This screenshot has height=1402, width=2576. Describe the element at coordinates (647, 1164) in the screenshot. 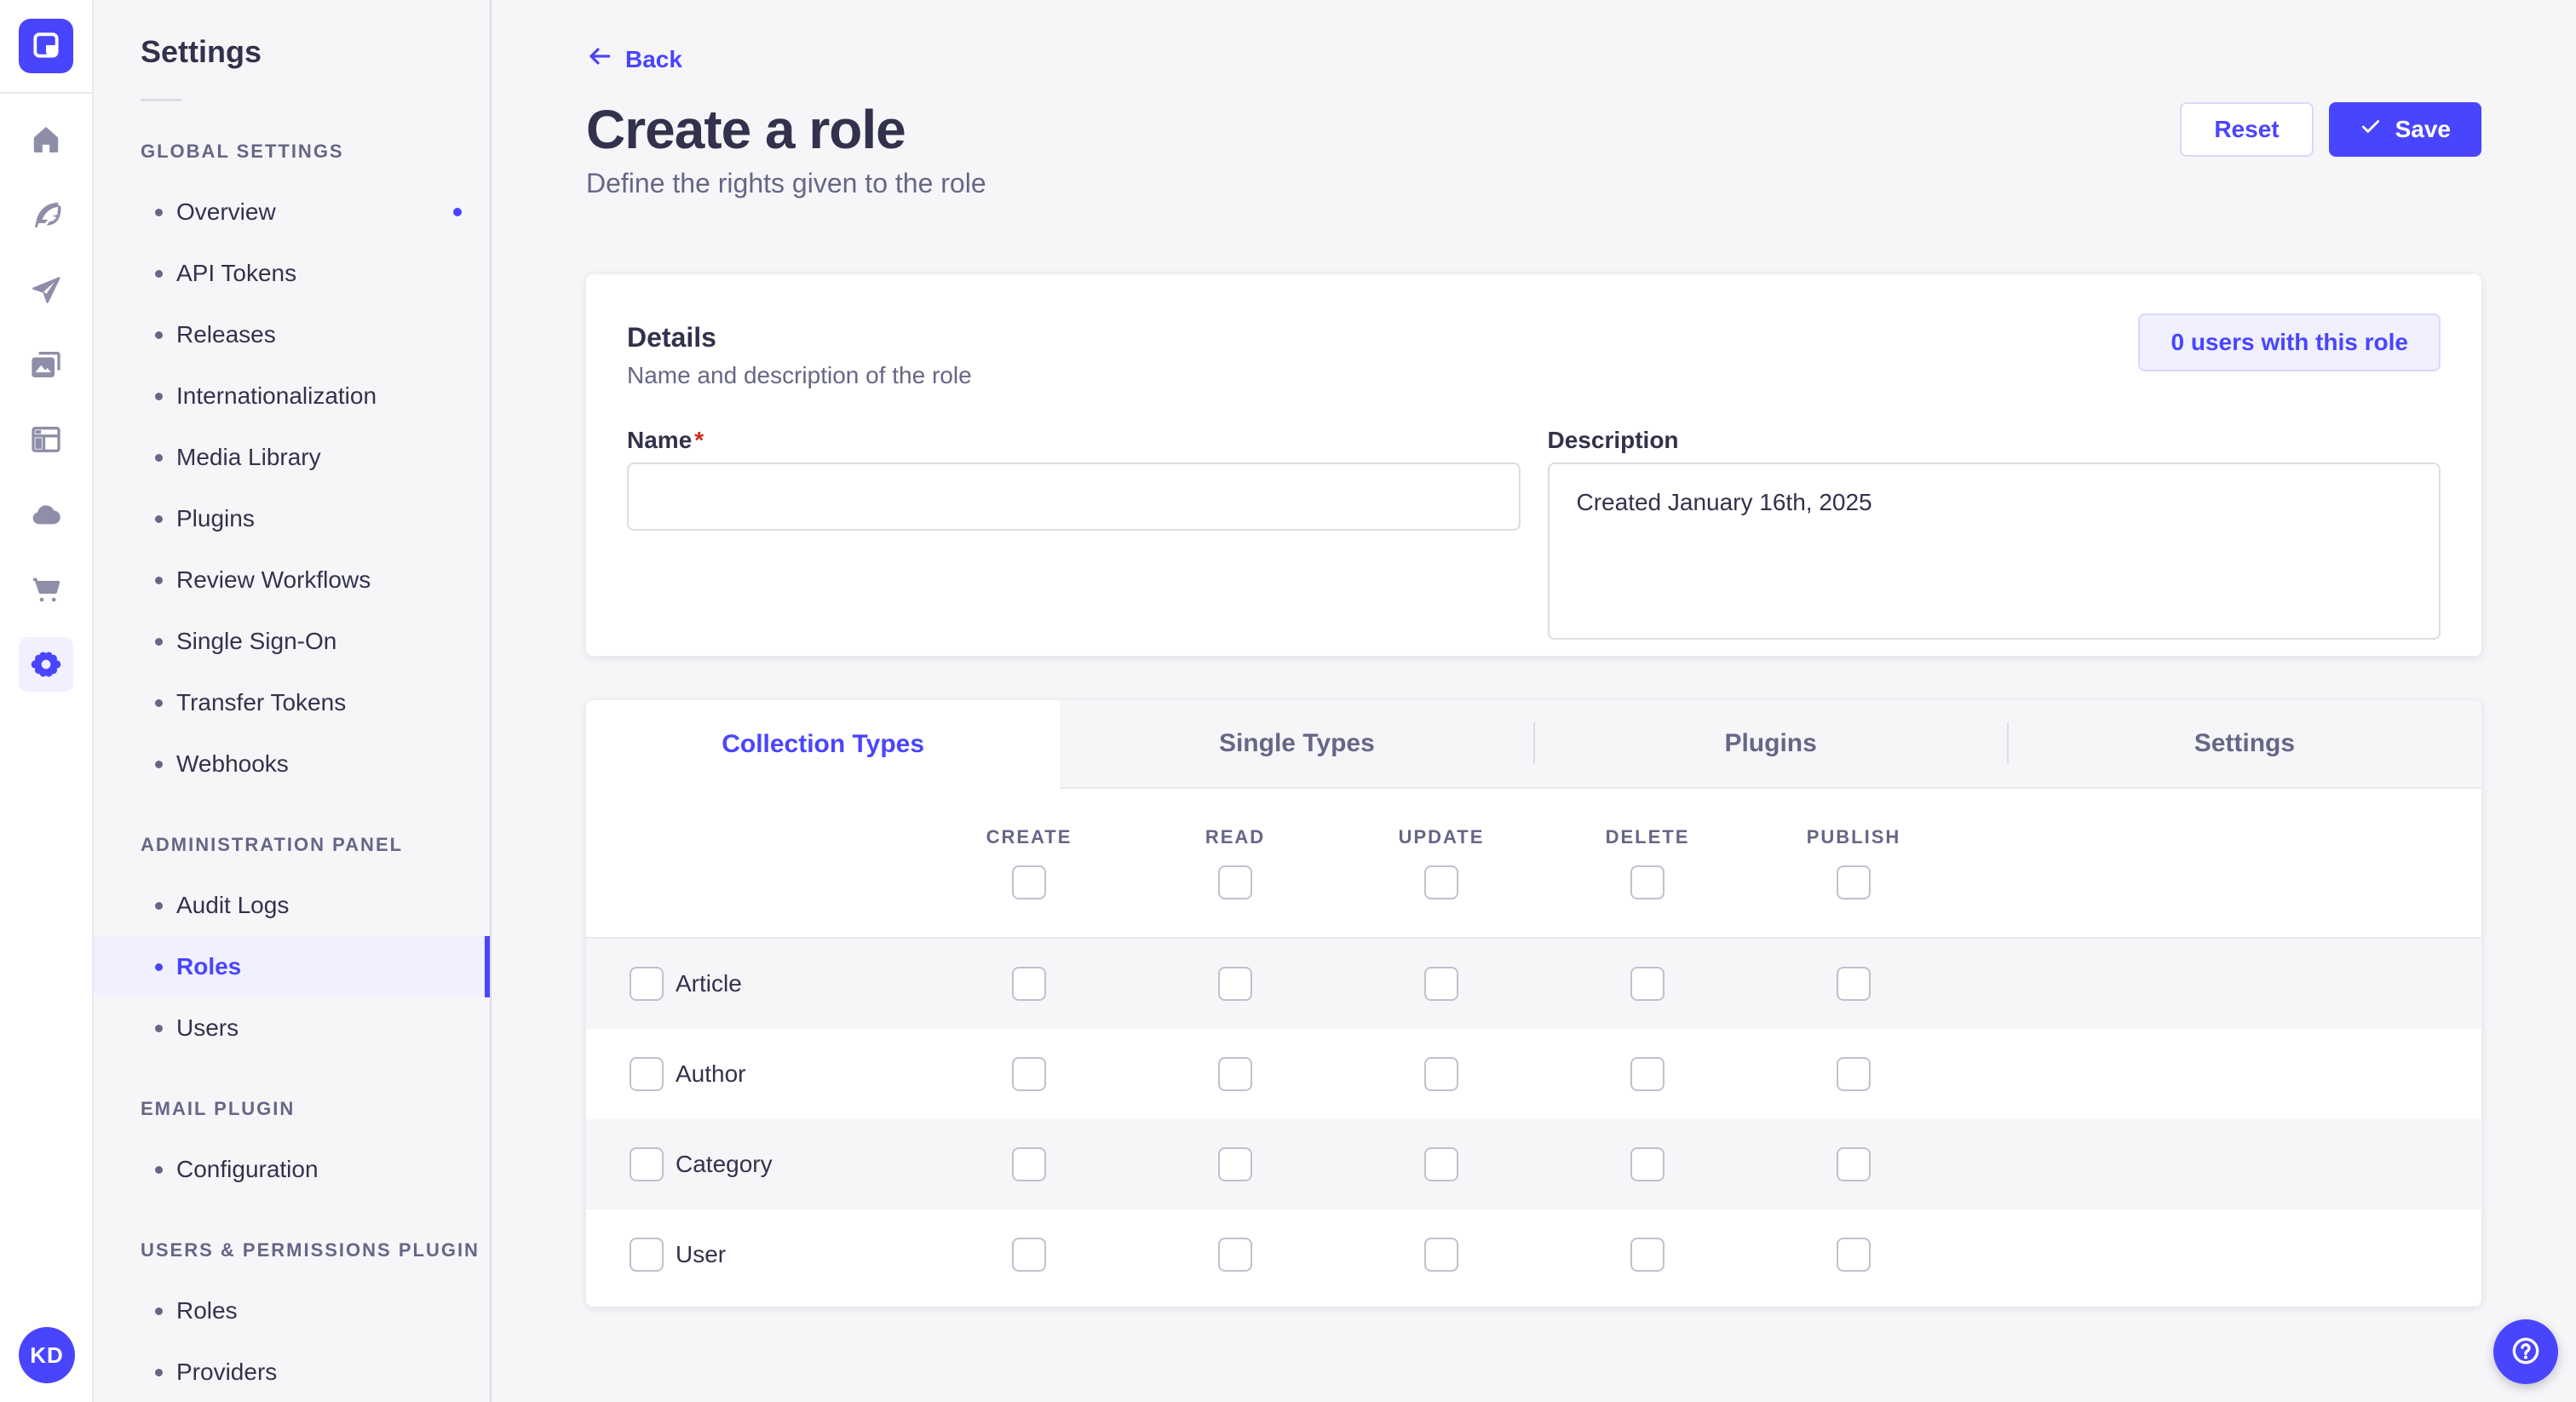

I see `category-row-checkbox` at that location.